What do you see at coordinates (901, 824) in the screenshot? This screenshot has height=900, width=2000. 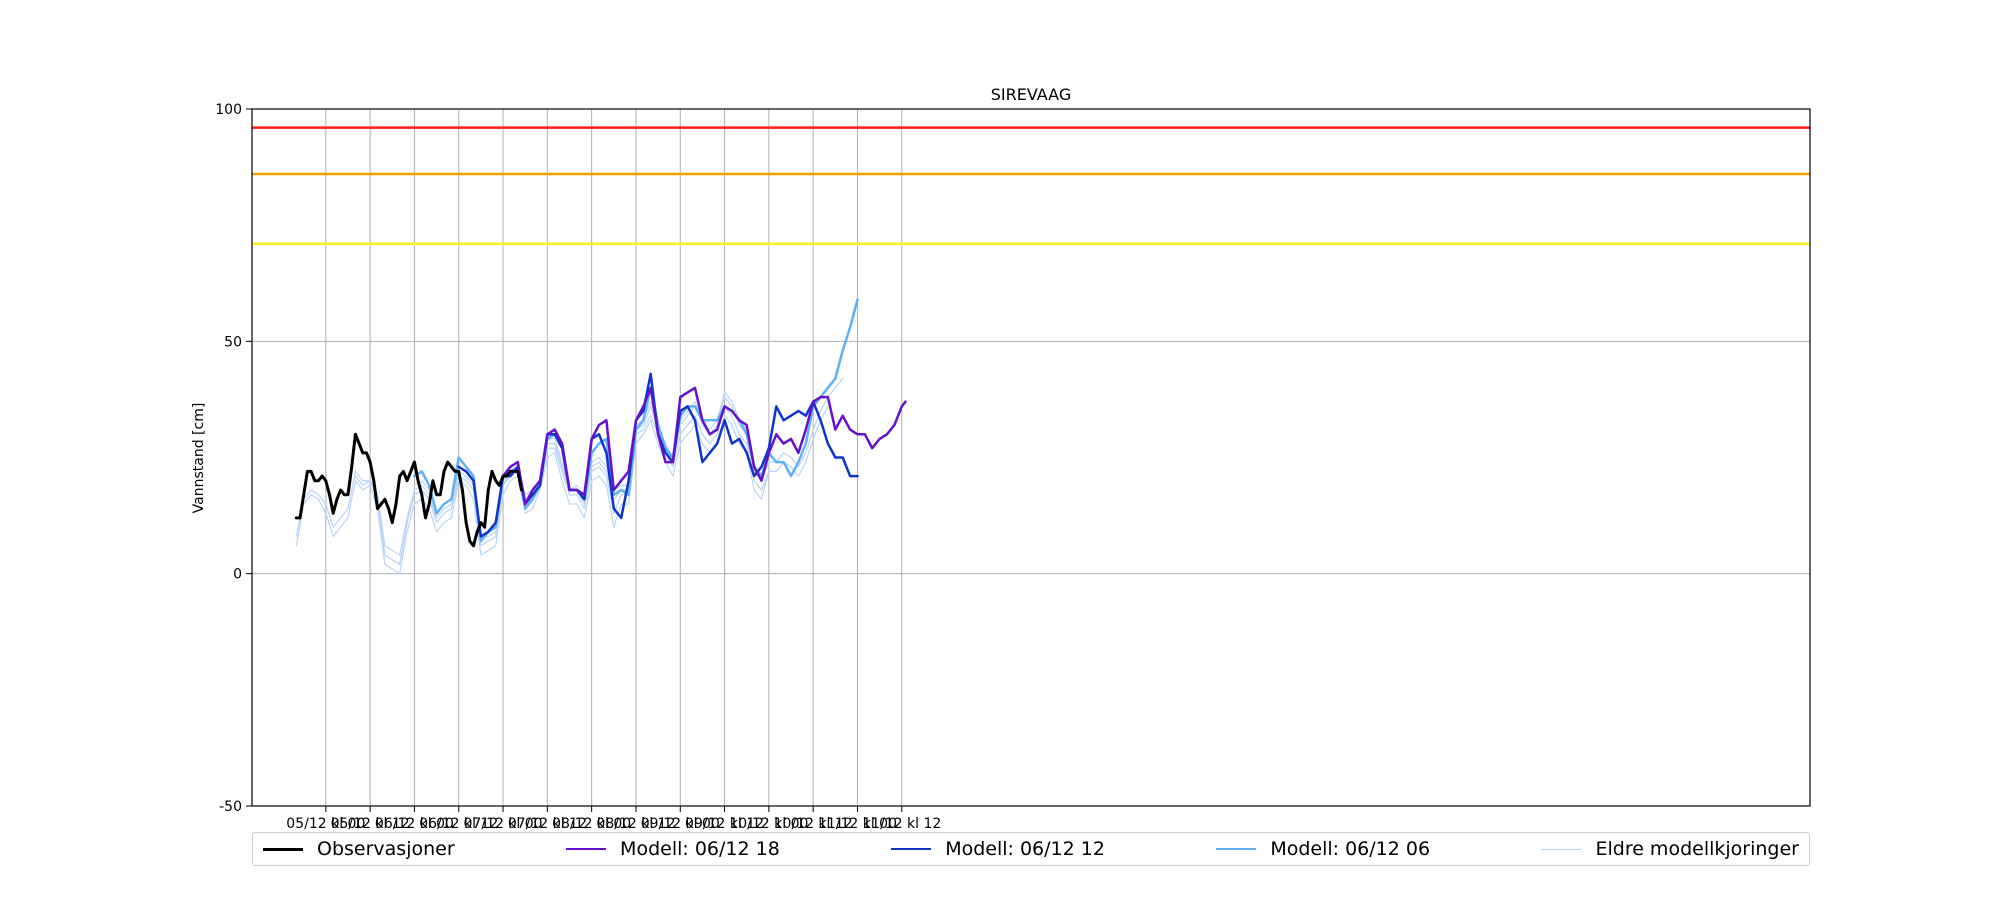 I see `x-tick-label: 11/12 kl 12` at bounding box center [901, 824].